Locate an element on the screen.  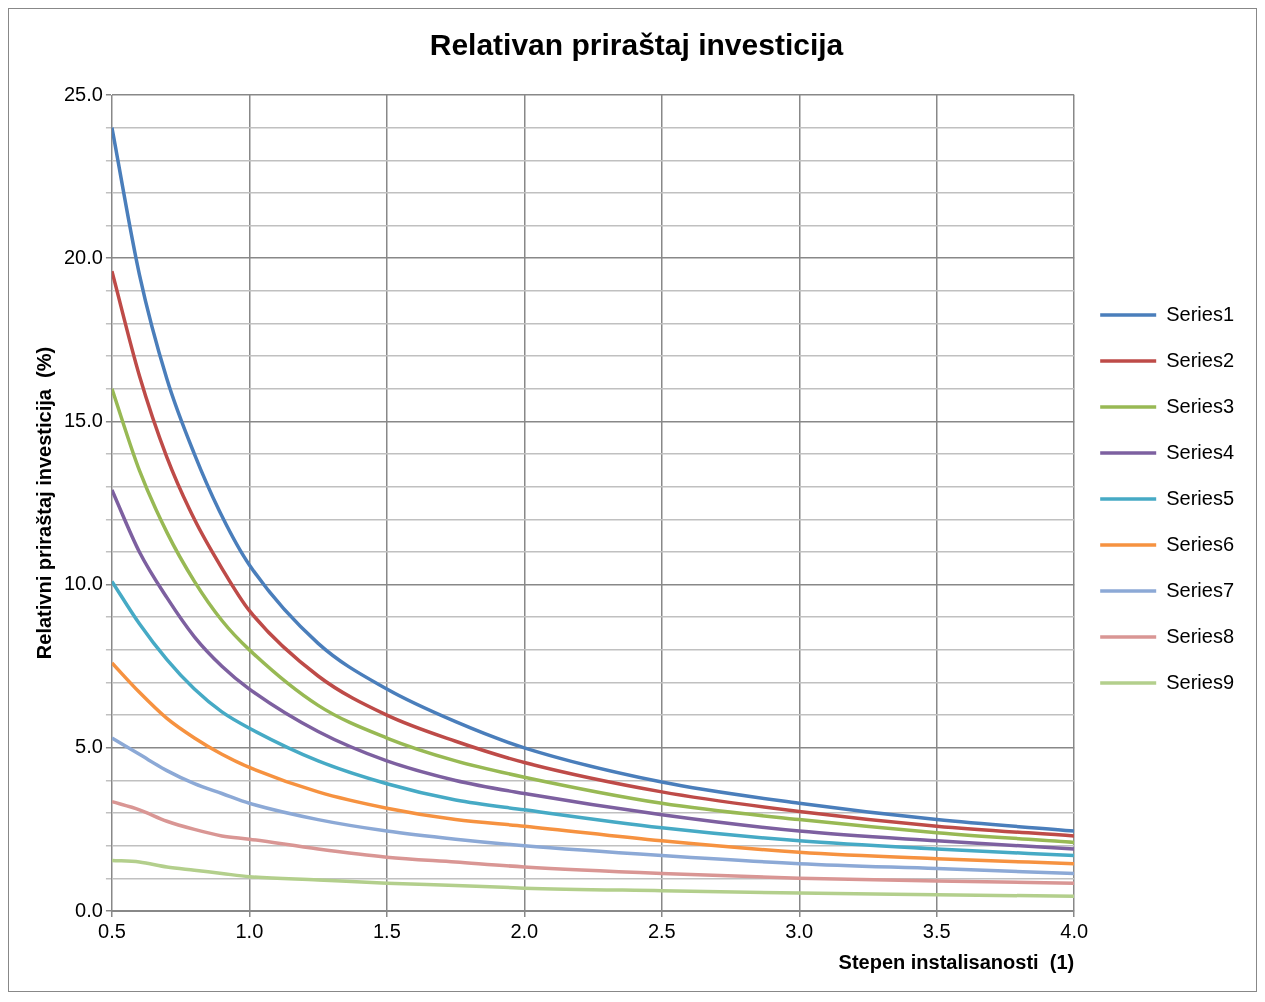
x-tick-label: 2.5 is located at coordinates (661, 930).